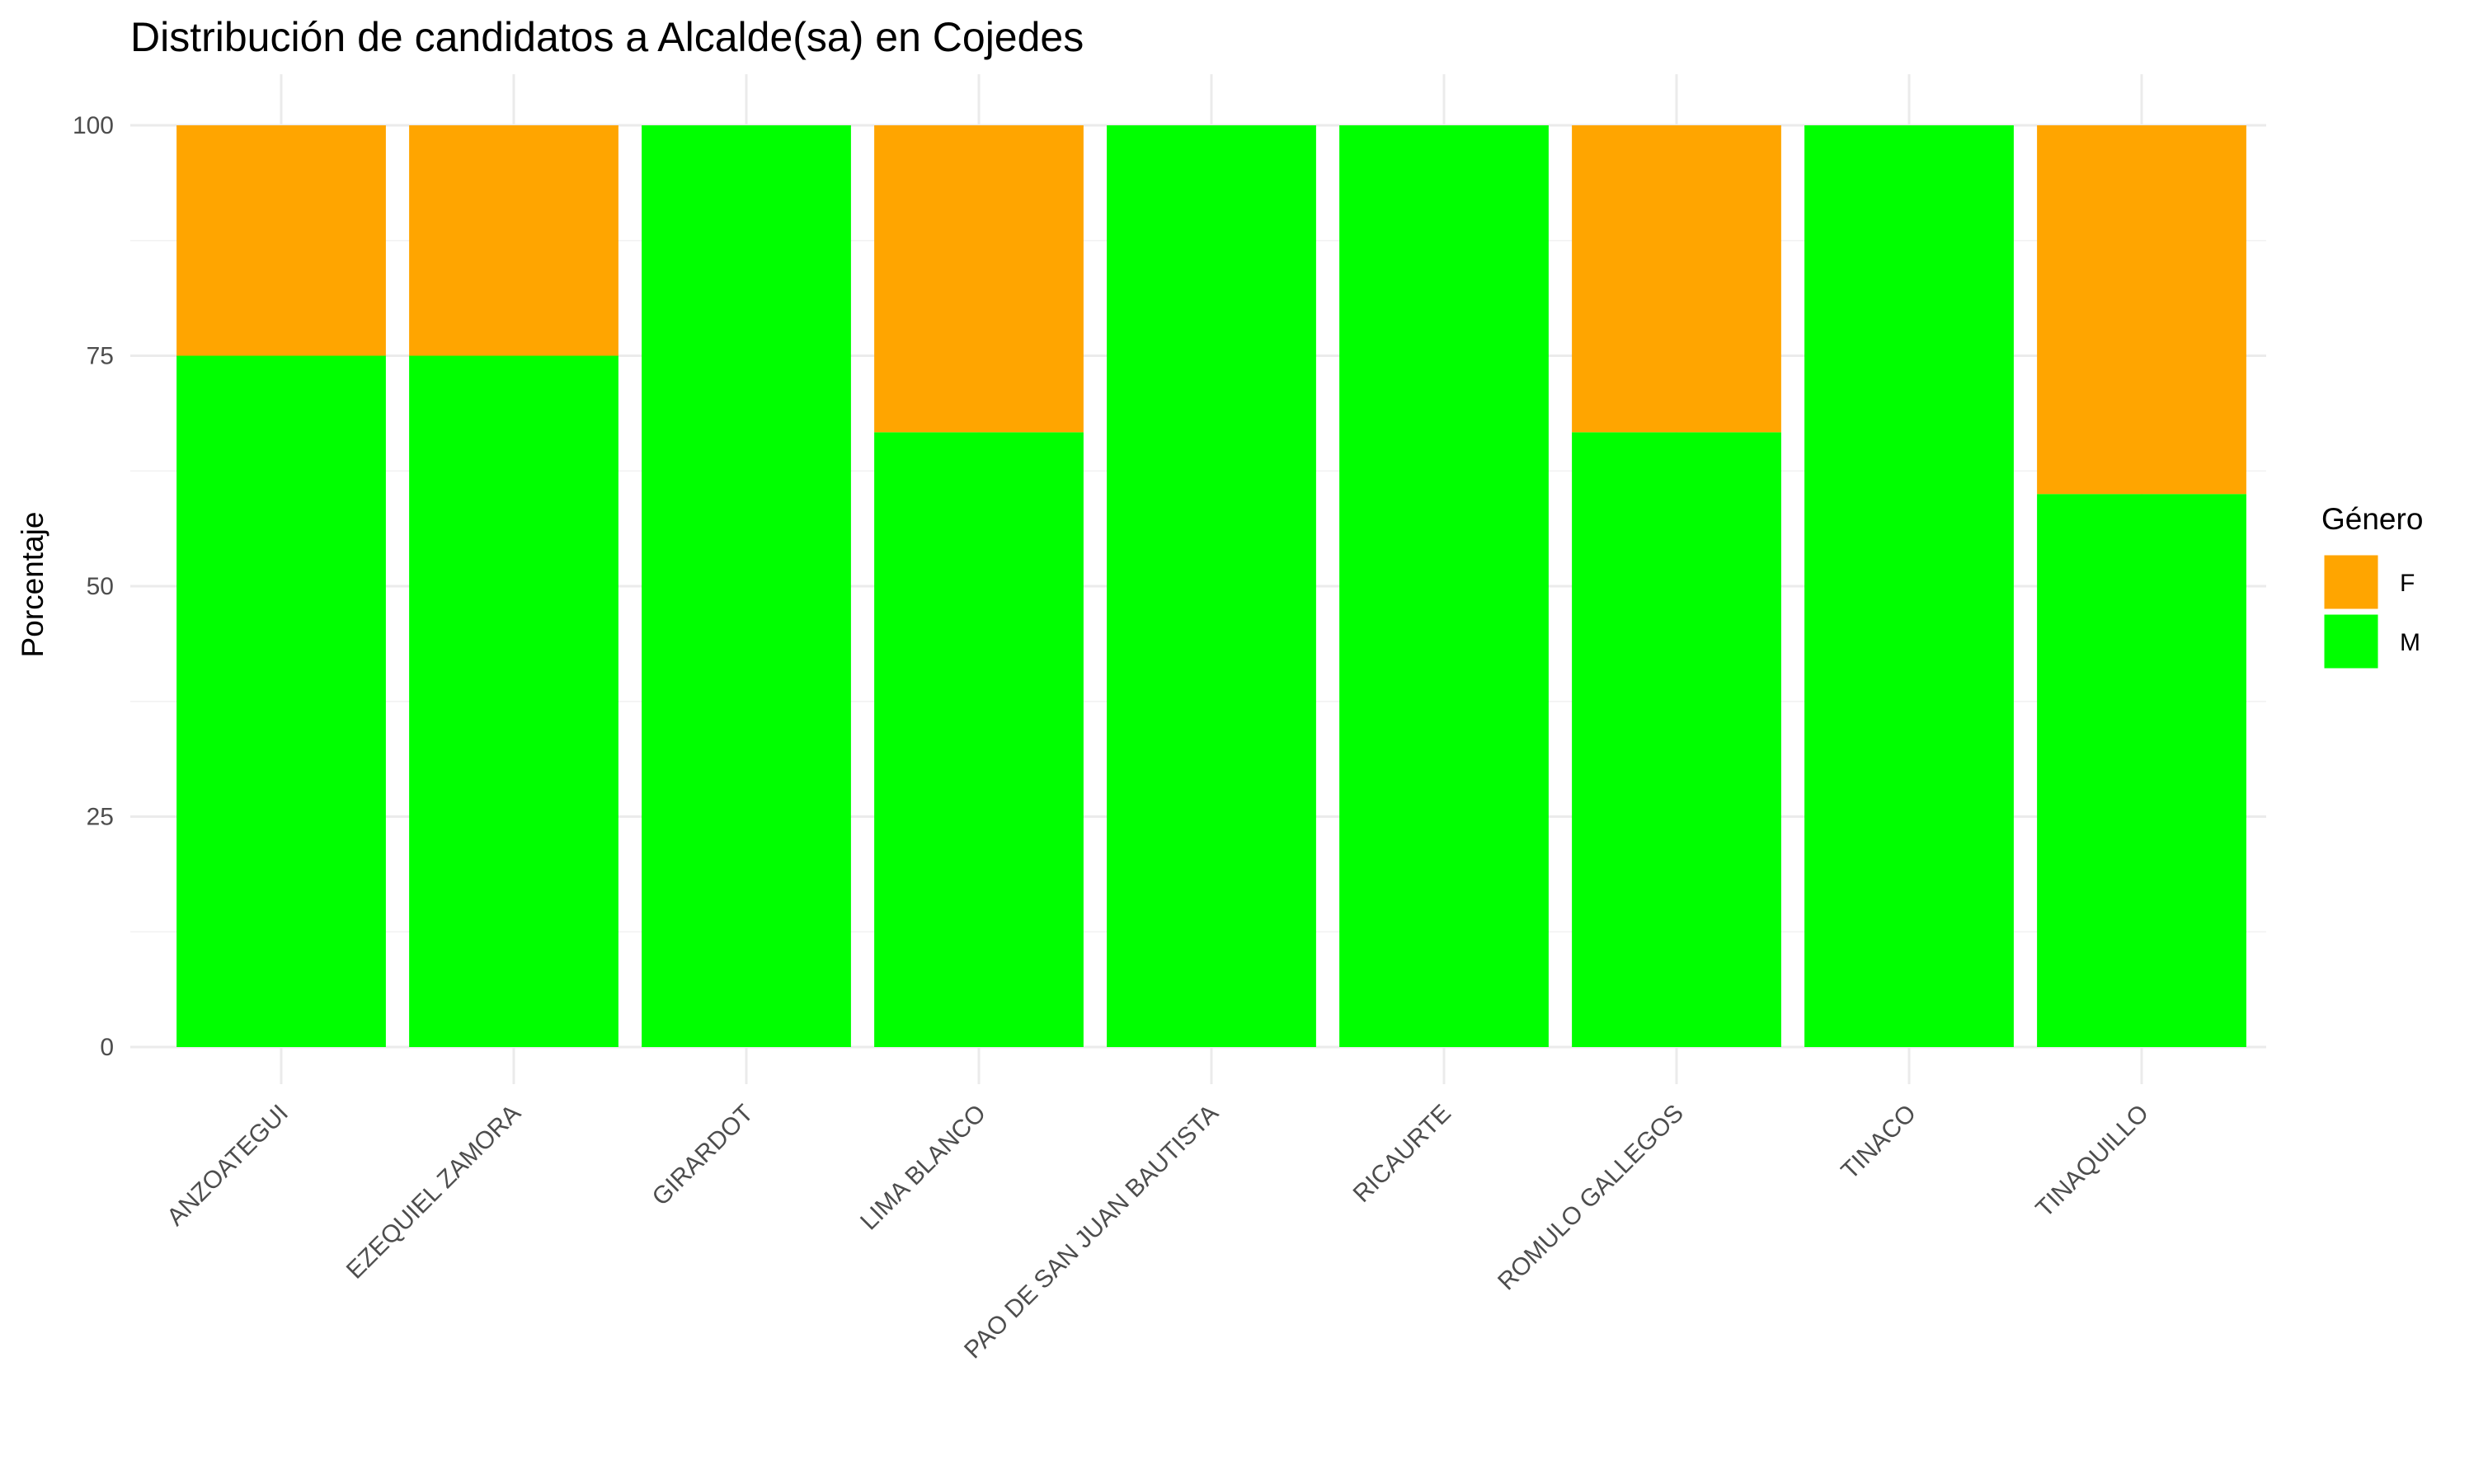  I want to click on legend-items: FM, so click(2370, 611).